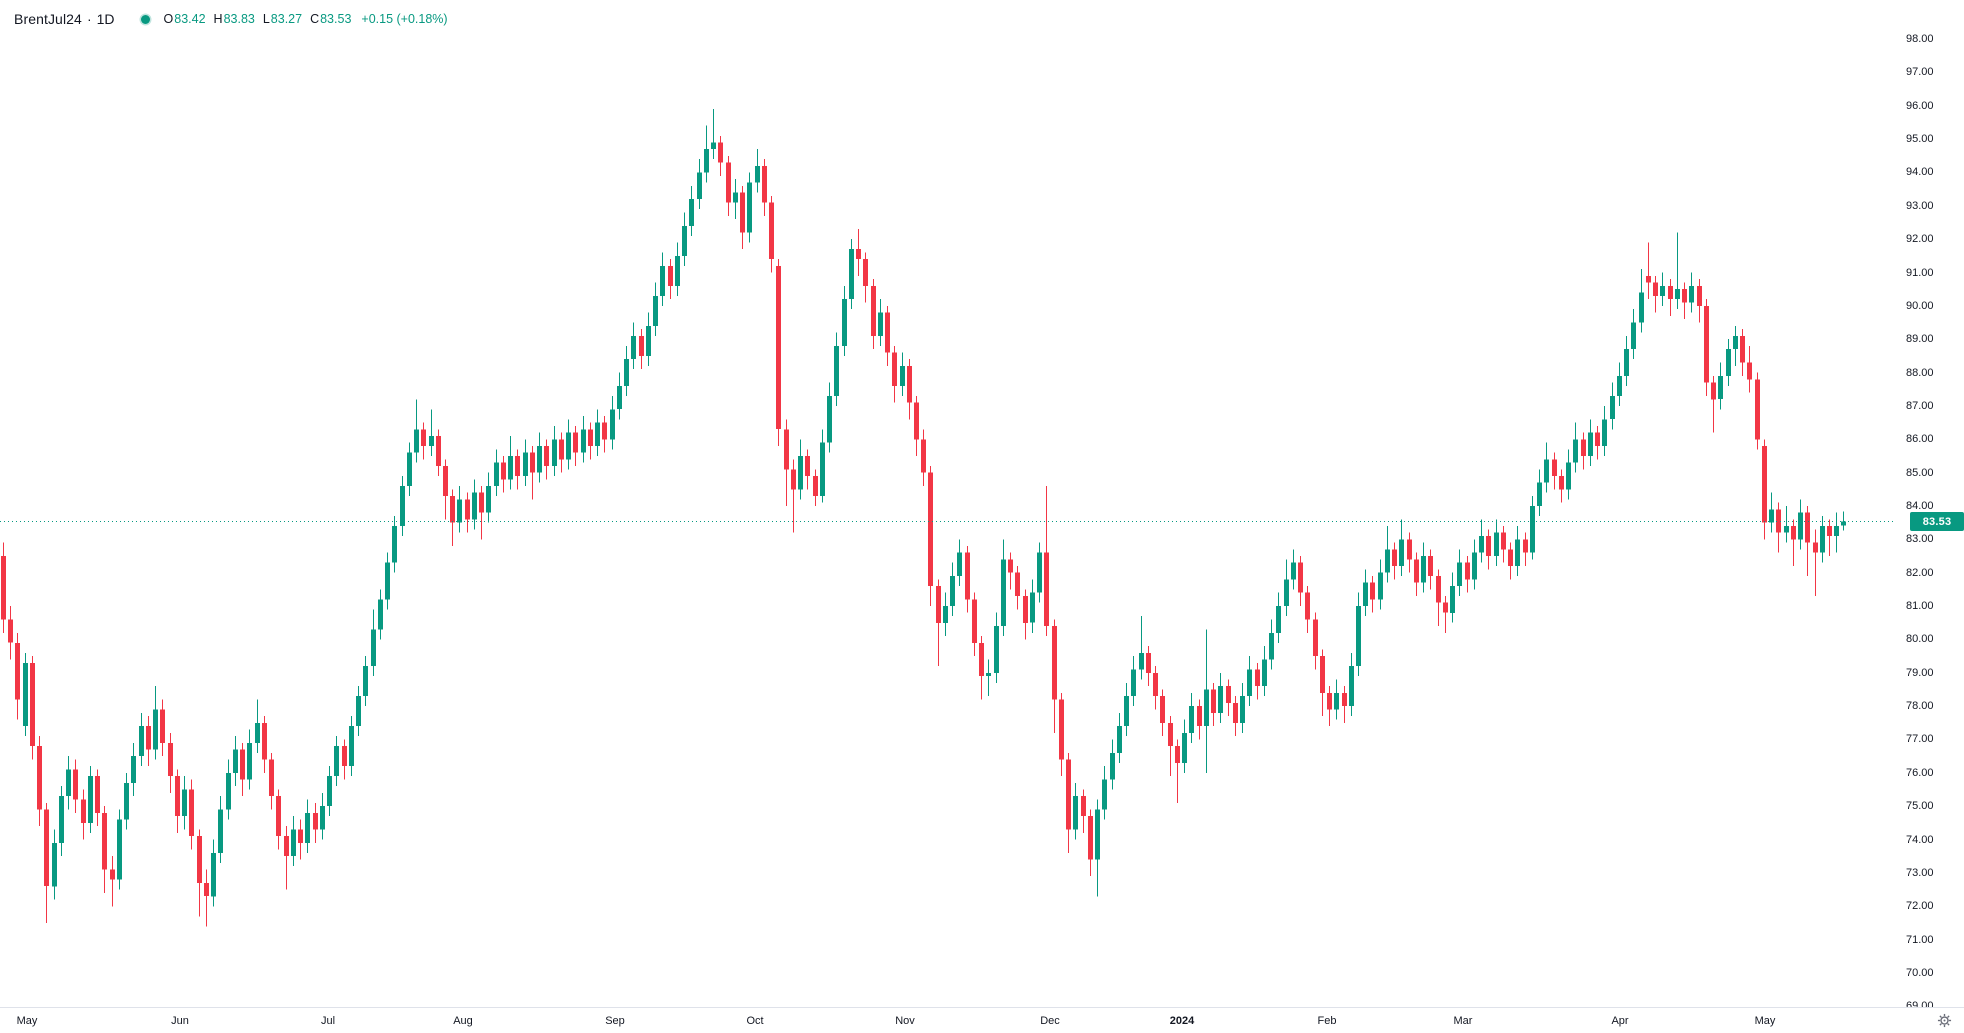  What do you see at coordinates (982, 1020) in the screenshot?
I see `time-axis: May Jun Jul Aug Sep Oct Nov Dec 2024 Feb Mar Apr May` at bounding box center [982, 1020].